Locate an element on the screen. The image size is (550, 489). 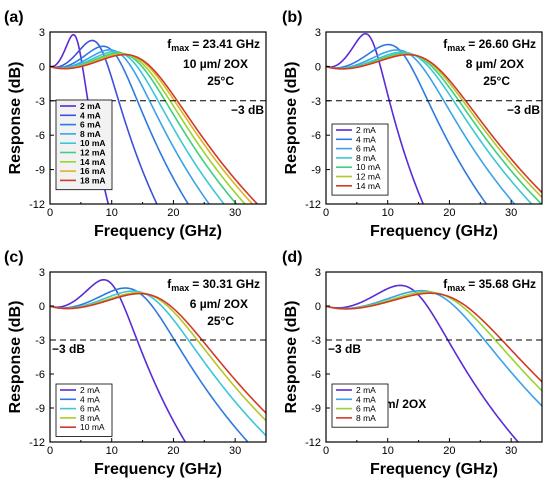
series-line-6mA is located at coordinates (158, 363).